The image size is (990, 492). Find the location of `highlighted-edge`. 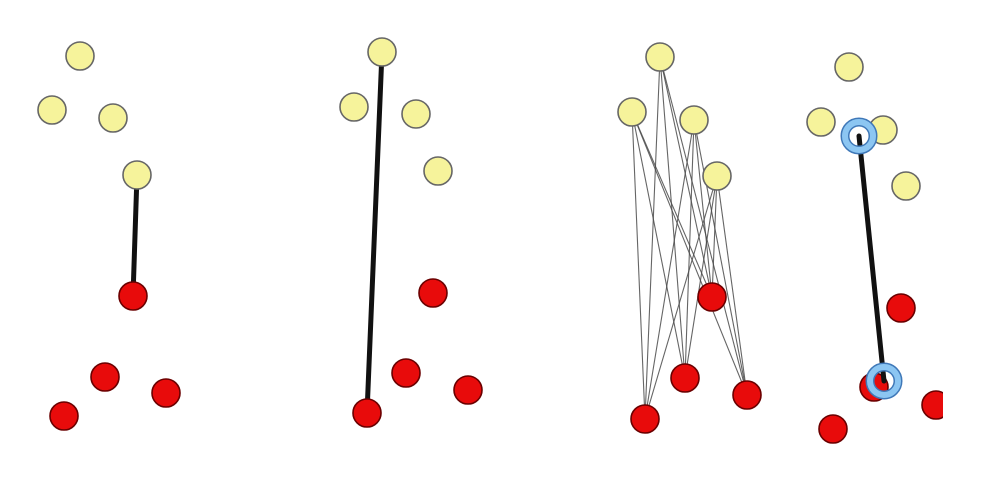

highlighted-edge is located at coordinates (871, 258).